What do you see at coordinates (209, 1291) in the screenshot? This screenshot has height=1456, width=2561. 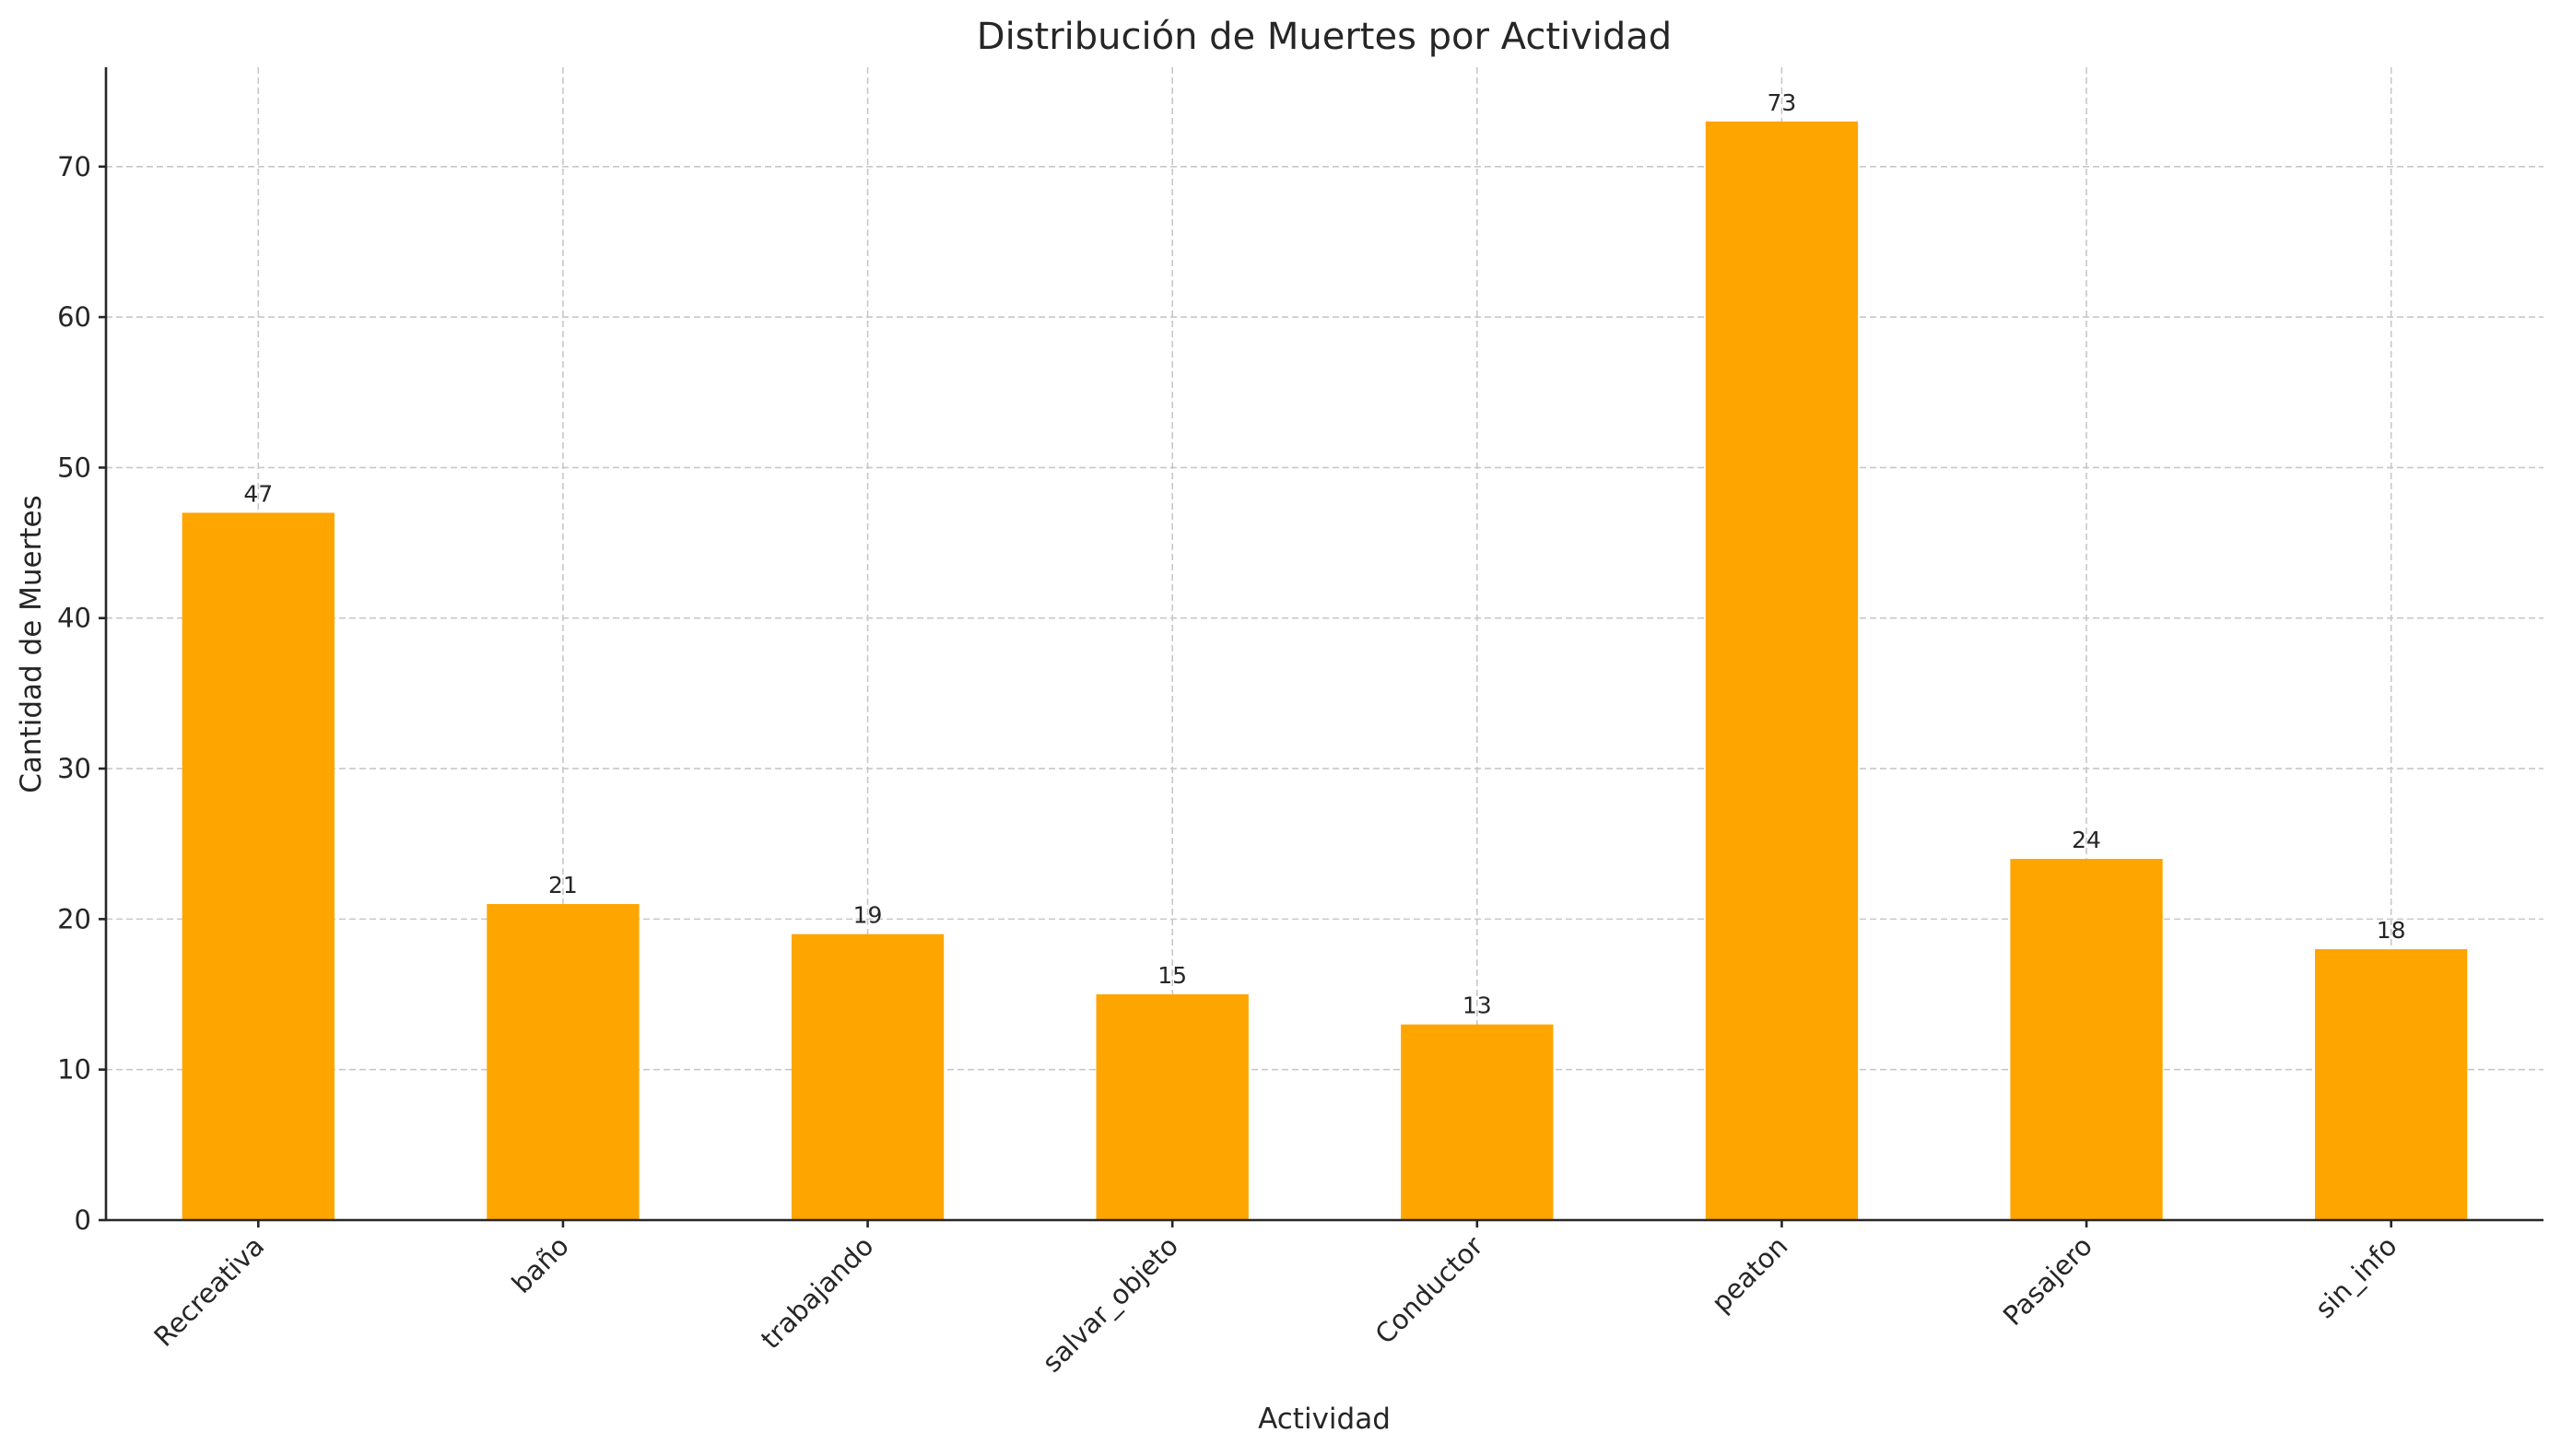 I see `x-tick-label: Recreativa` at bounding box center [209, 1291].